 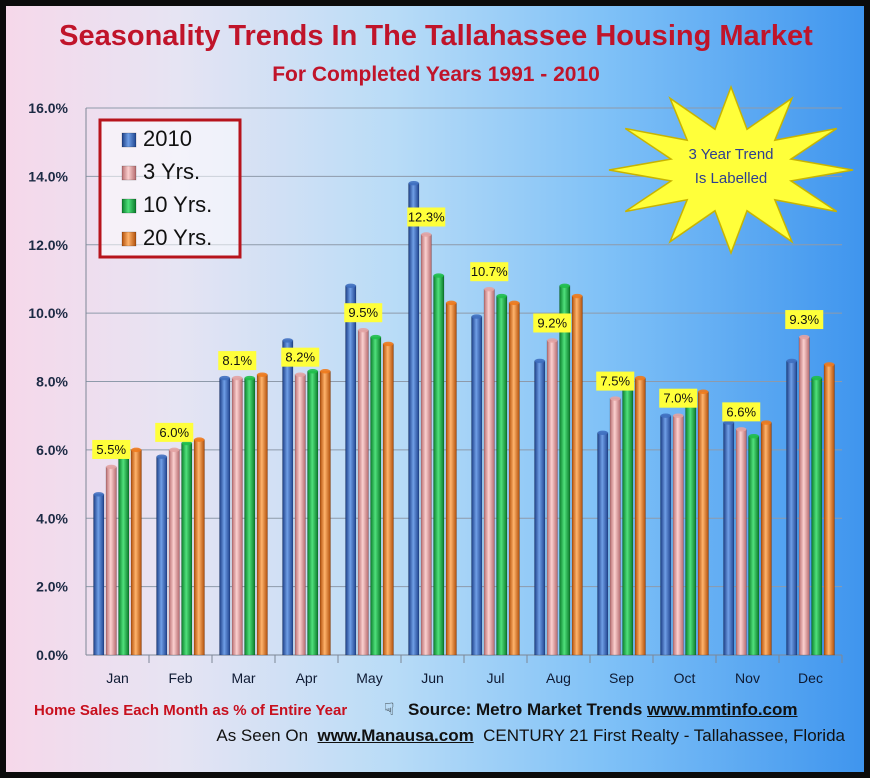 I want to click on data-label: 6.6%, so click(x=741, y=411).